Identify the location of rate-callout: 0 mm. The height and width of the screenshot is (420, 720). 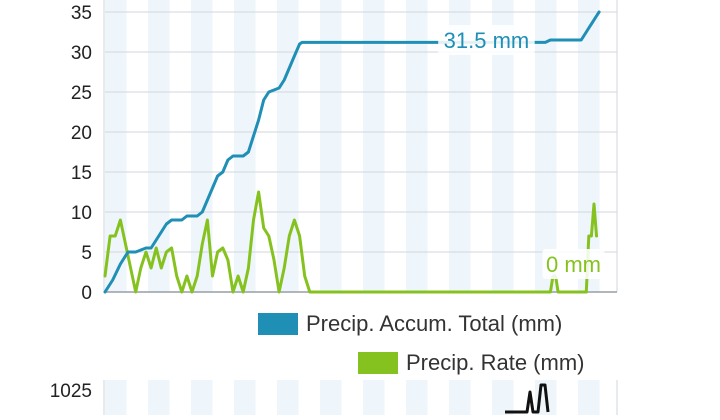
(573, 264).